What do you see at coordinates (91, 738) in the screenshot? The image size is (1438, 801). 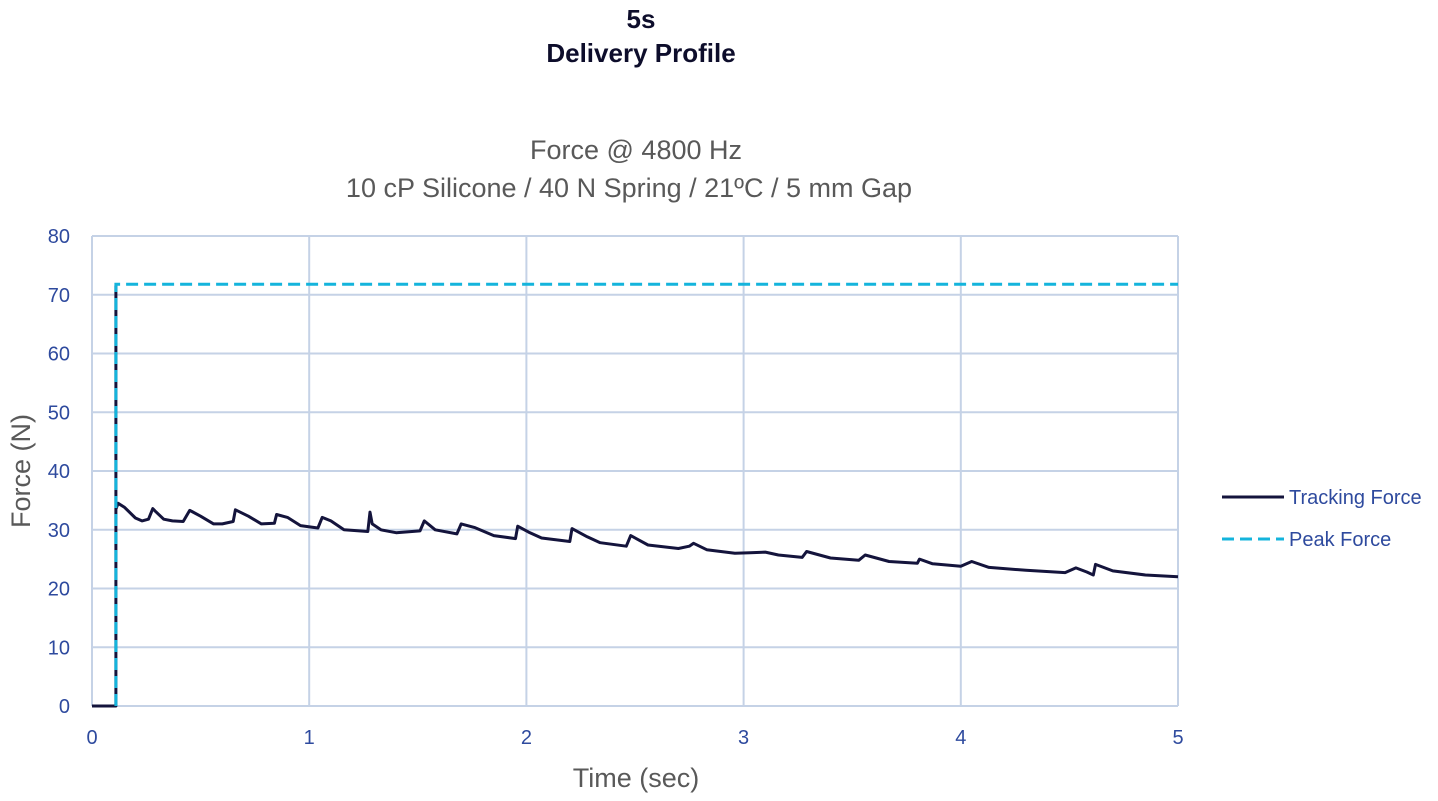 I see `x-tick-label: 0` at bounding box center [91, 738].